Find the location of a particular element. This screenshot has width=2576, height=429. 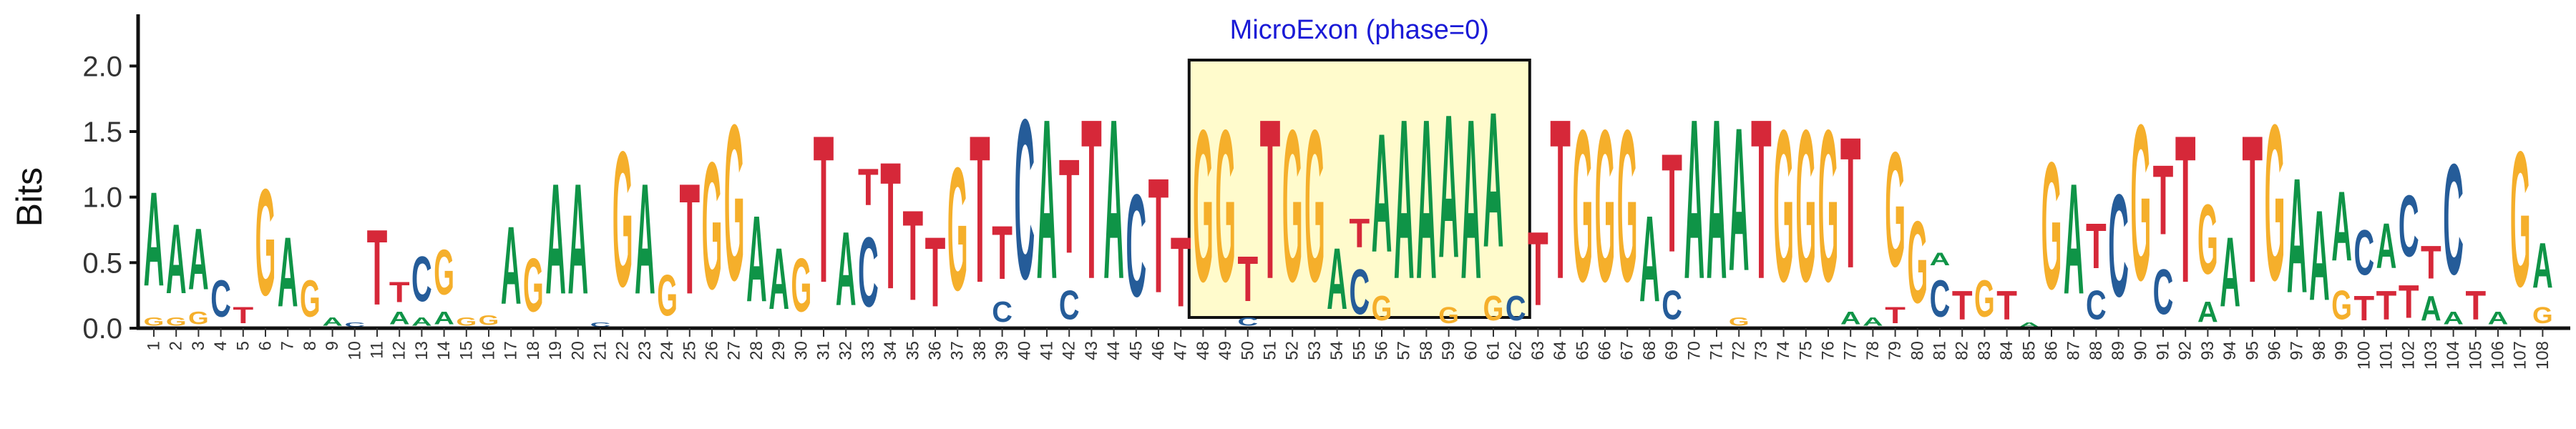

x-tick-label: 13 is located at coordinates (421, 350).